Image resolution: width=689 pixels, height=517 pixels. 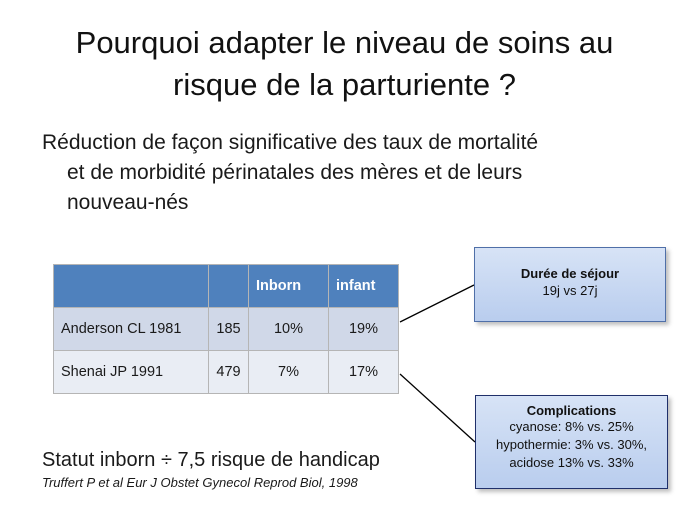 What do you see at coordinates (571, 410) in the screenshot?
I see `complications-heading: Complications` at bounding box center [571, 410].